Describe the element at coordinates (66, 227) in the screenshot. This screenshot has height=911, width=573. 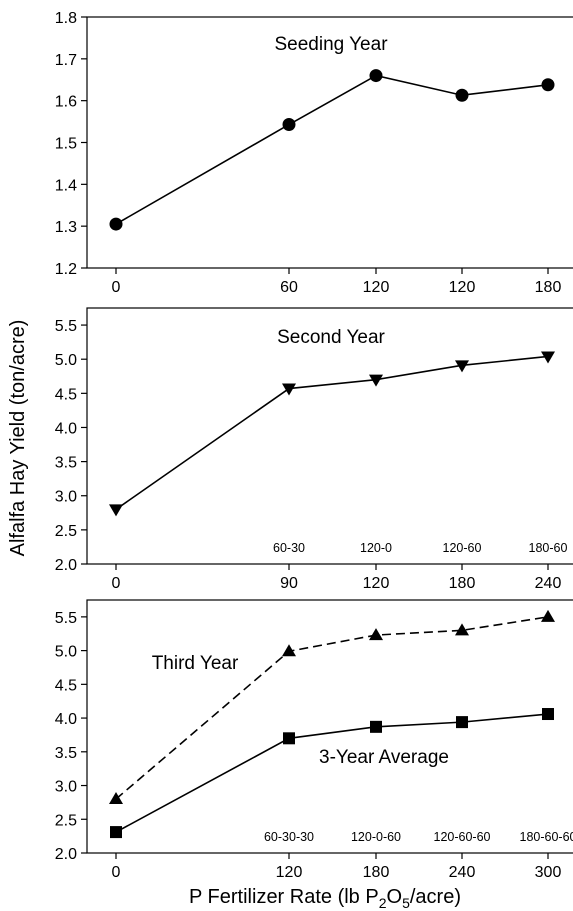
I see `y-tick-label: 1.3` at that location.